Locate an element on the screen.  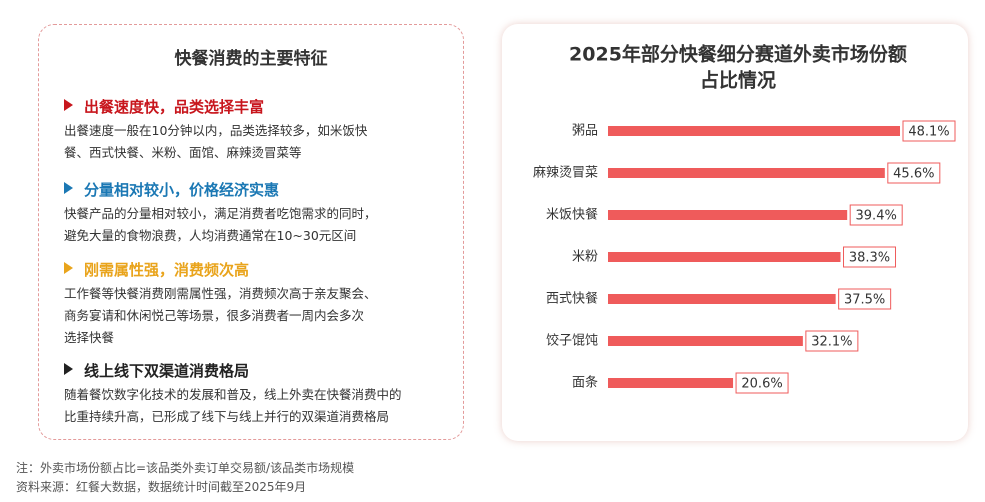
section-text: 餐、西式快餐、米粉、面馆、麻辣烫冒菜等 is located at coordinates (183, 152).